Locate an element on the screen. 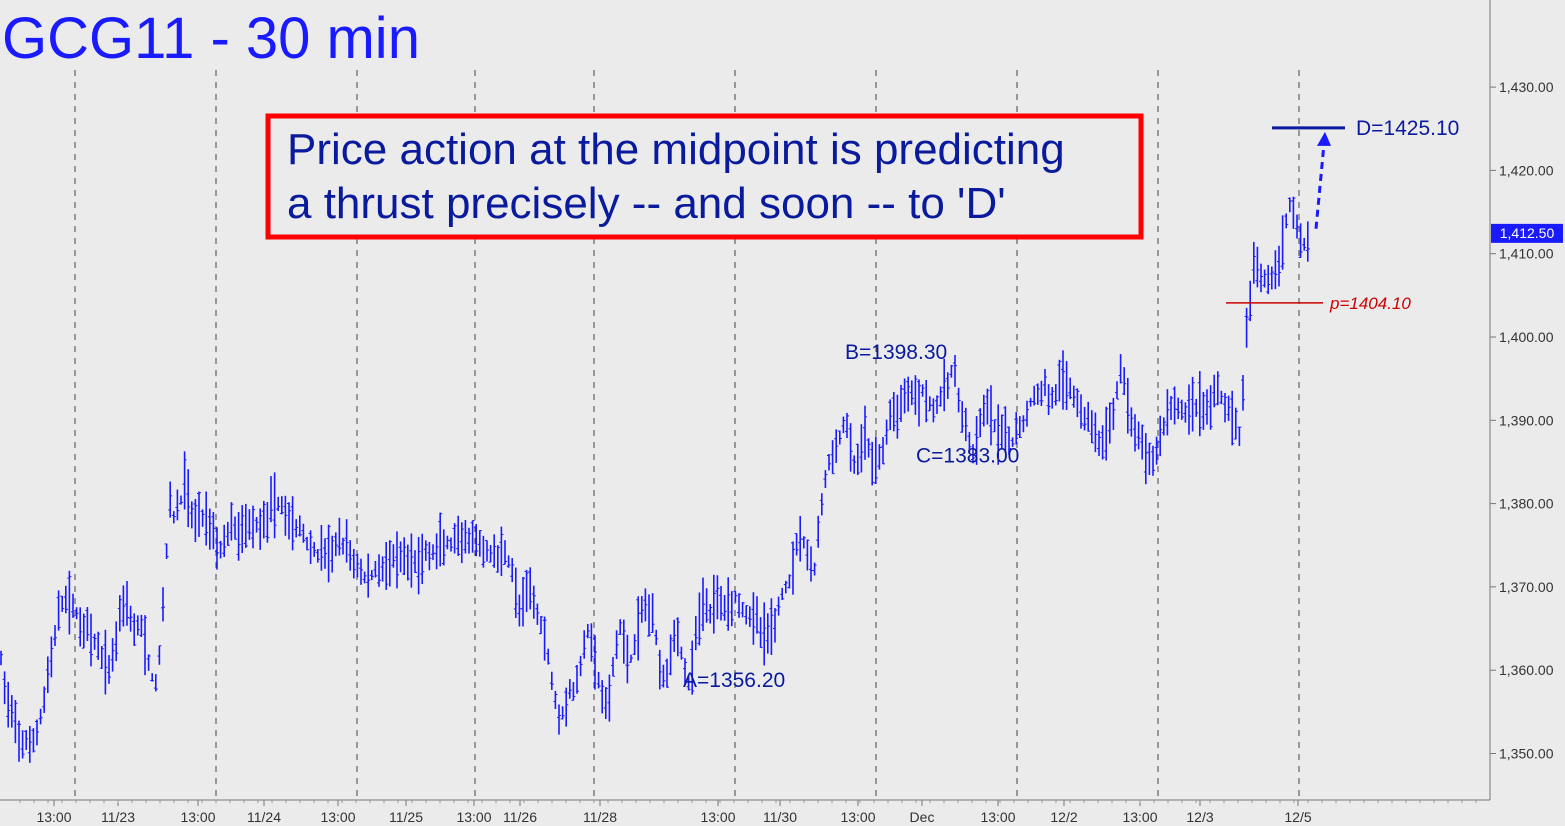  midpoint-label: p=1404.10 is located at coordinates (1370, 303).